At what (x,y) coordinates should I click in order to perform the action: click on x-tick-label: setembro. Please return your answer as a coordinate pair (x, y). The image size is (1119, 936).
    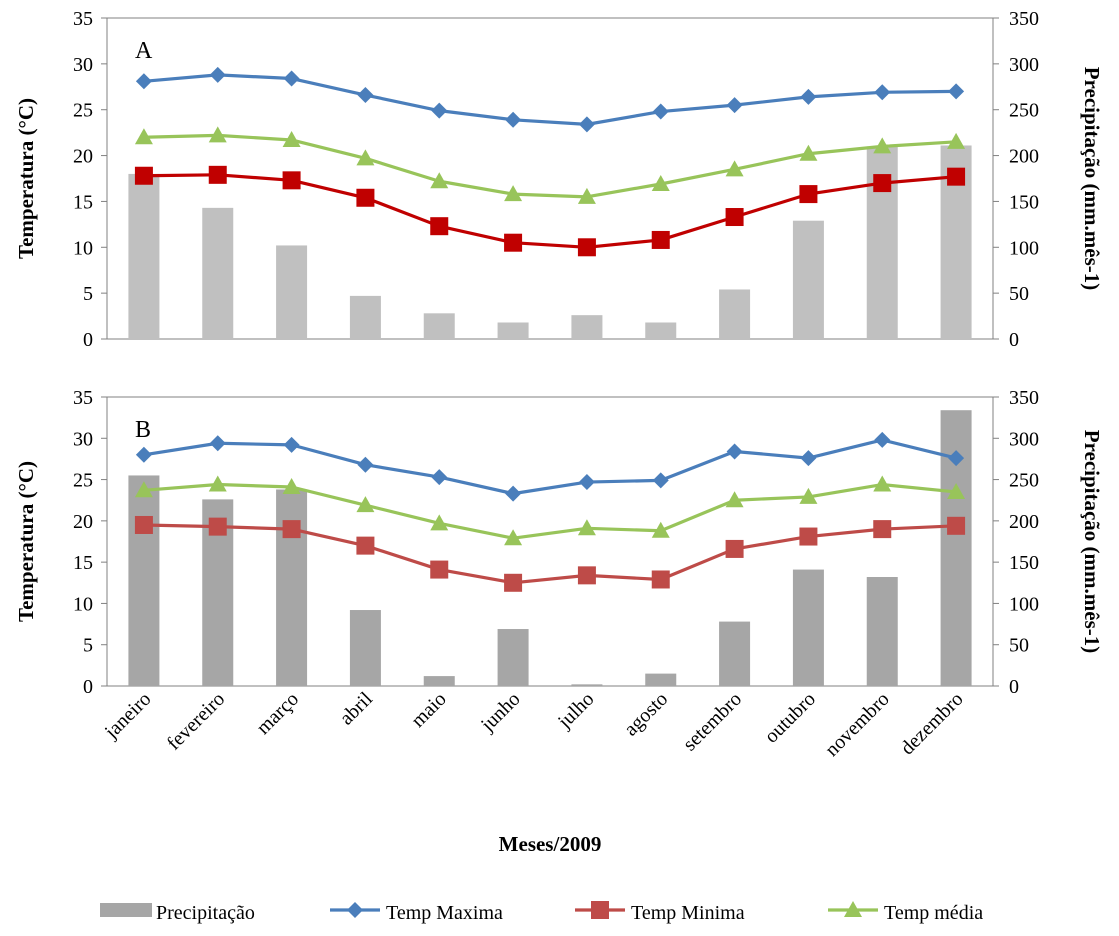
    Looking at the image, I should click on (712, 721).